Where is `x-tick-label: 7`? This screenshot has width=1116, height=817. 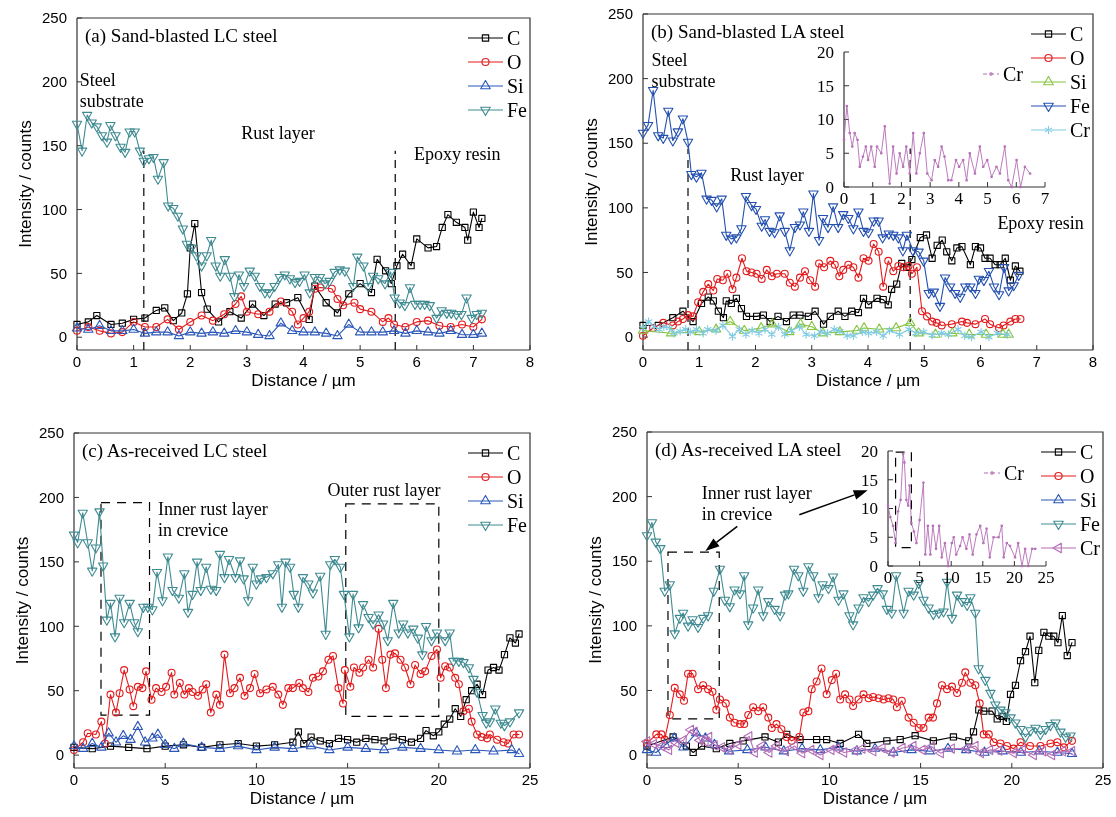 x-tick-label: 7 is located at coordinates (1036, 361).